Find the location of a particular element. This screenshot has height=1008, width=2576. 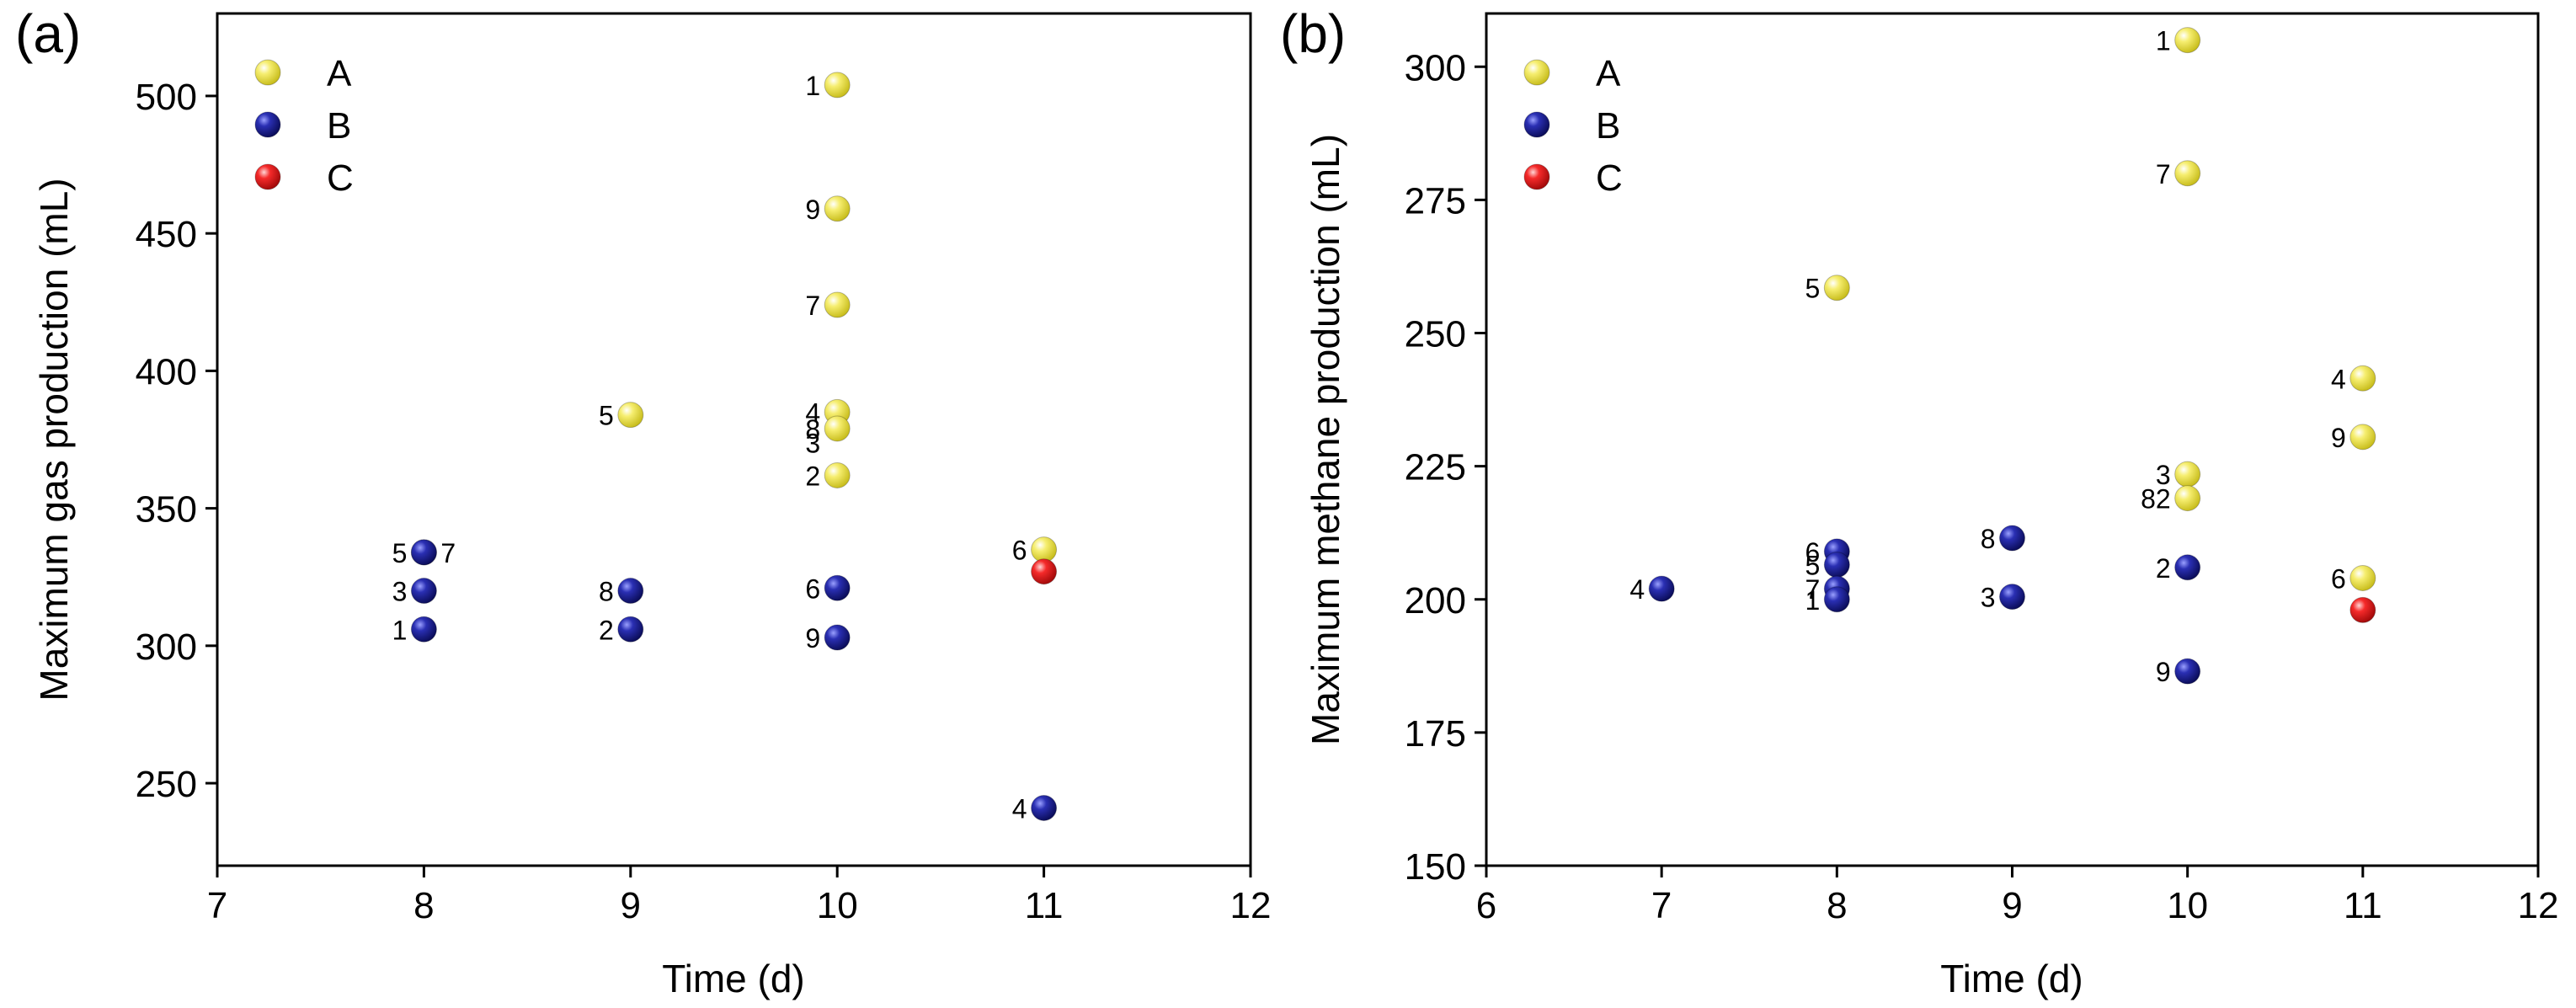

legend-marker-b is located at coordinates (267, 124).